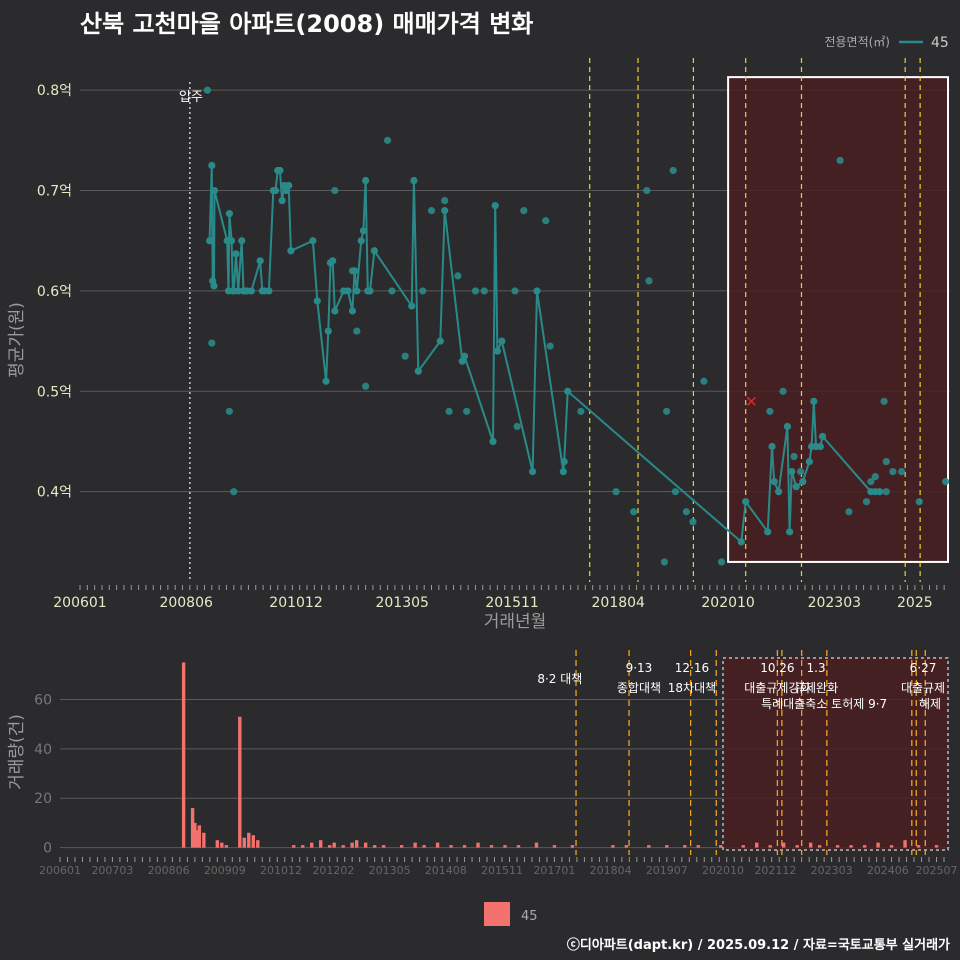  What do you see at coordinates (497, 914) in the screenshot?
I see `legend-key` at bounding box center [497, 914].